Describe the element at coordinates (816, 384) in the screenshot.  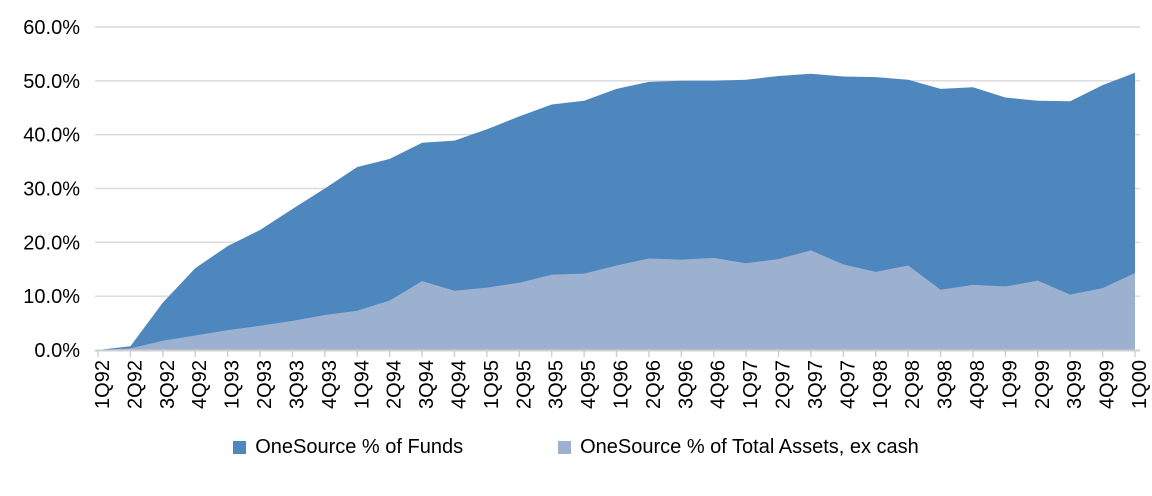
I see `x-axis-tick-label: 3Q97` at that location.